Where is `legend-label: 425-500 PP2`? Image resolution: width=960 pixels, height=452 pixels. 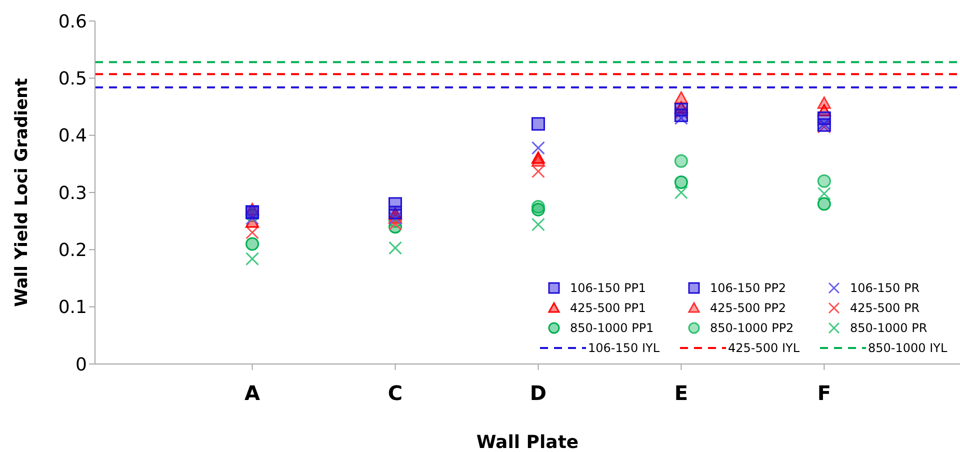
legend-label: 425-500 PP2 is located at coordinates (748, 308).